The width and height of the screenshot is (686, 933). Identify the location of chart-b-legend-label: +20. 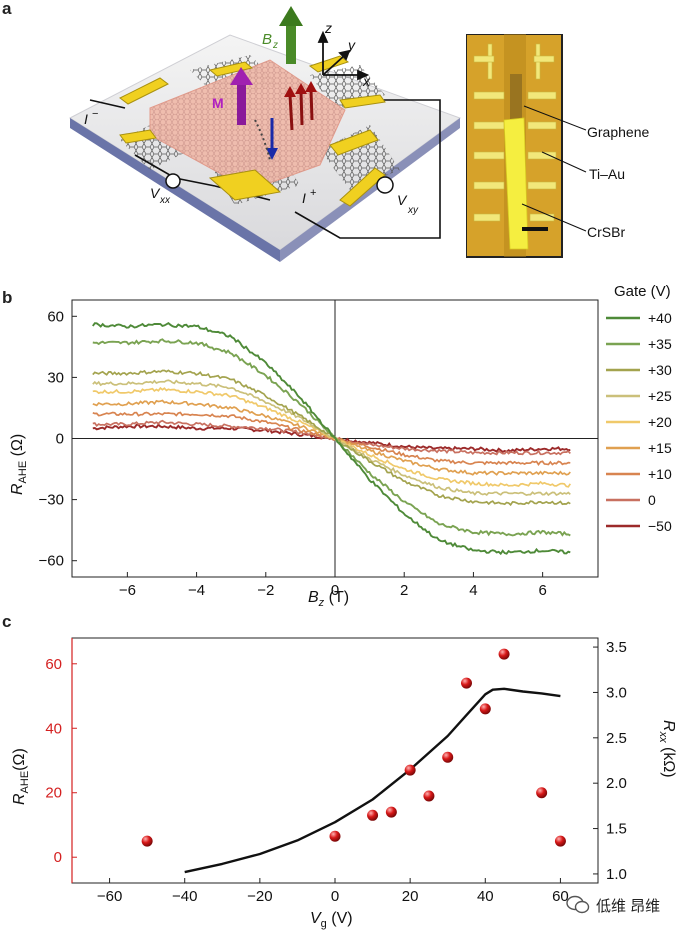
(660, 422).